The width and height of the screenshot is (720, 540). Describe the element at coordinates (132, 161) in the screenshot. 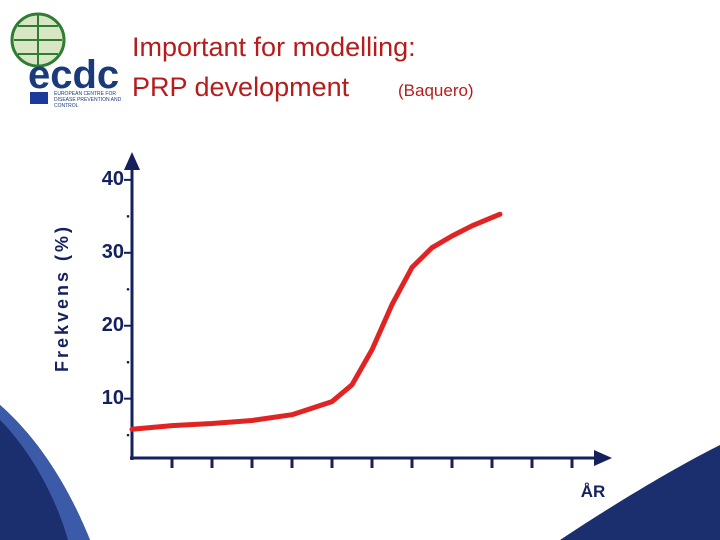

I see `y-arrow` at that location.